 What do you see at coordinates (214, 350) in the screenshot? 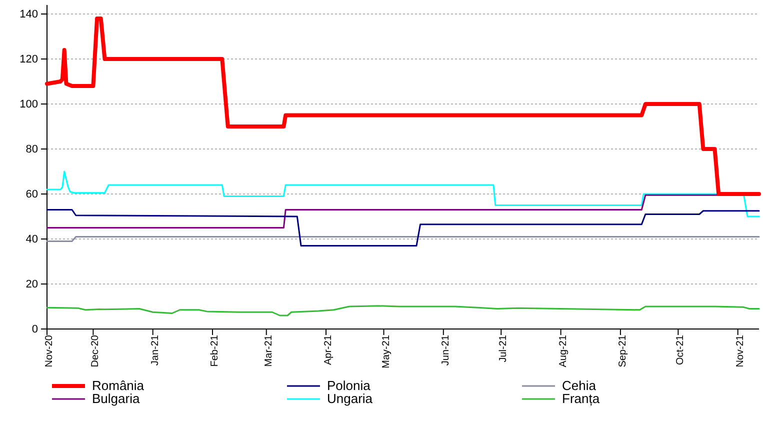
I see `x-tick-label: Feb-21` at bounding box center [214, 350].